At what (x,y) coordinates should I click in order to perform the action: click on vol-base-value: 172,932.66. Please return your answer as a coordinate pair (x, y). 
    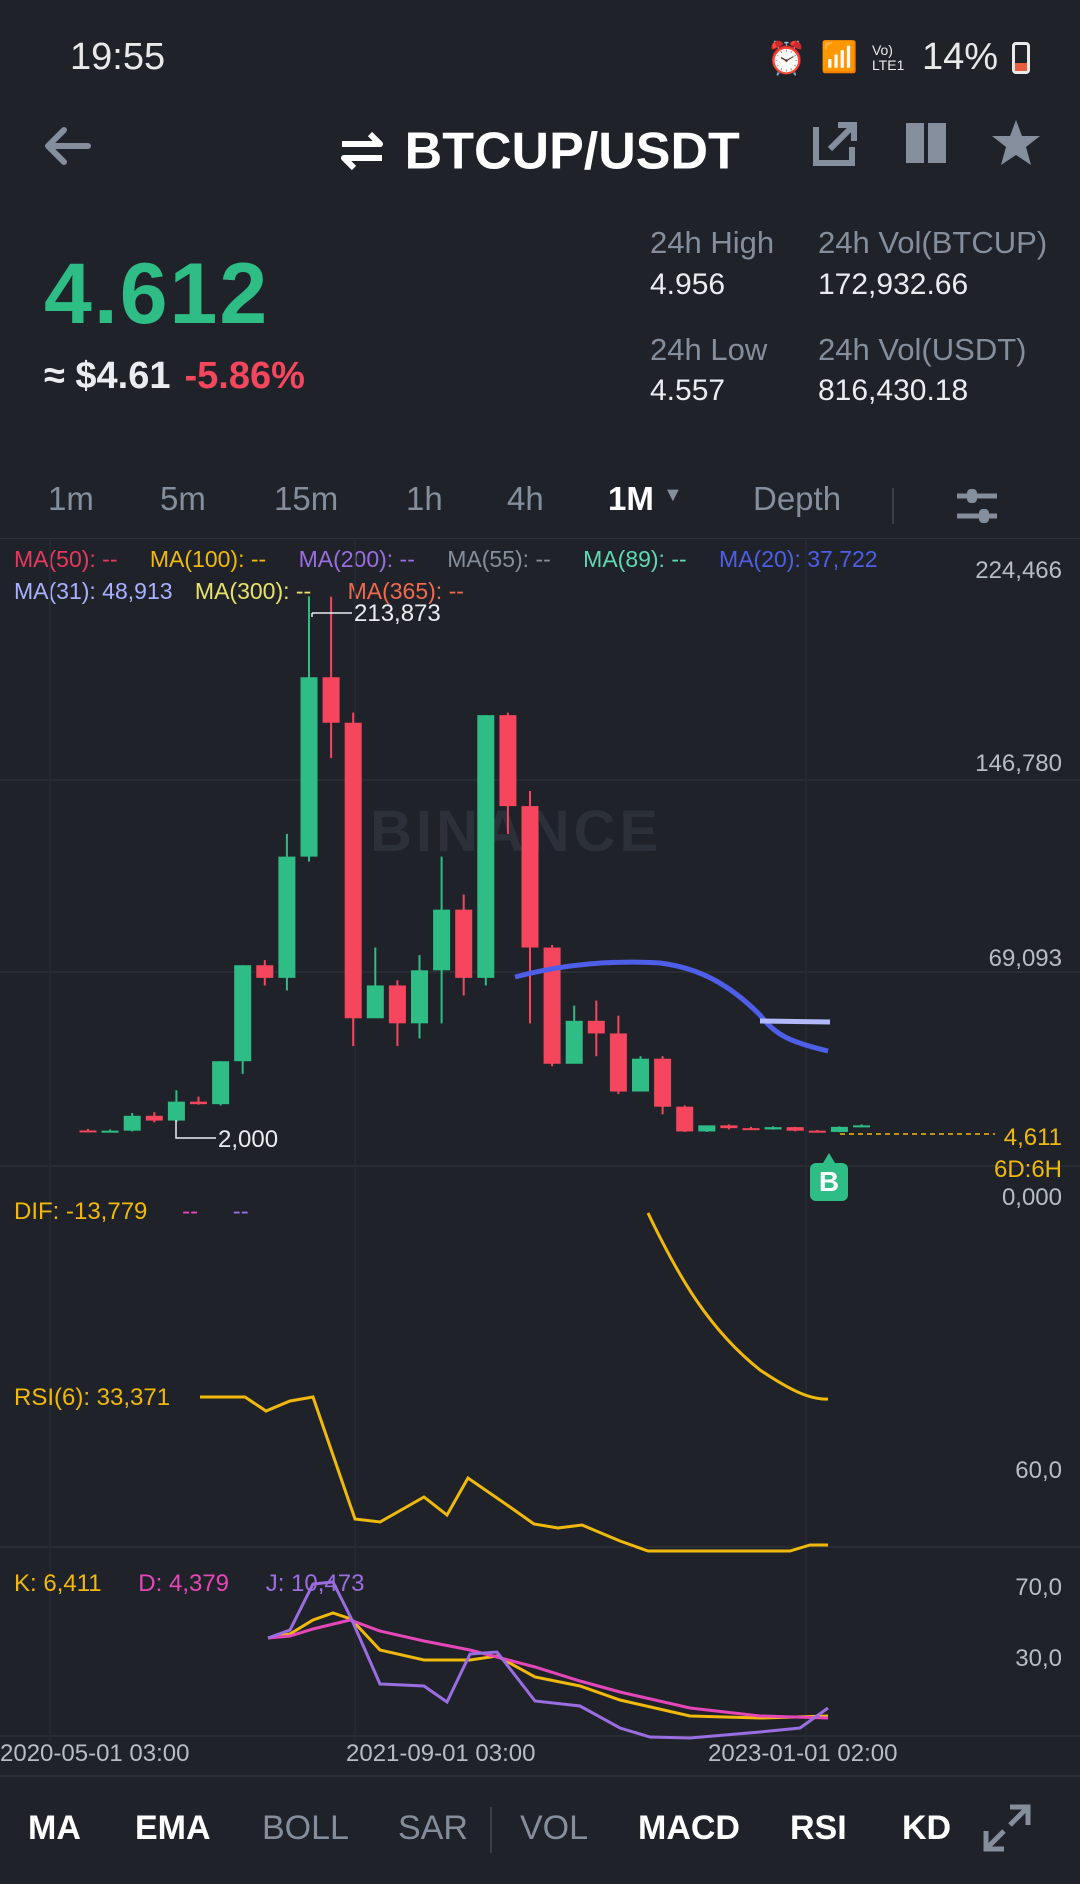
    Looking at the image, I should click on (893, 284).